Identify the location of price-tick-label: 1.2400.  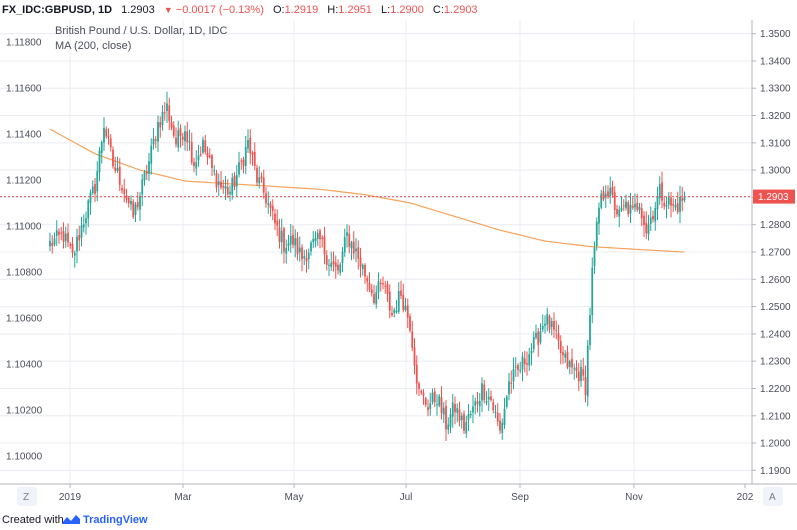
(775, 334).